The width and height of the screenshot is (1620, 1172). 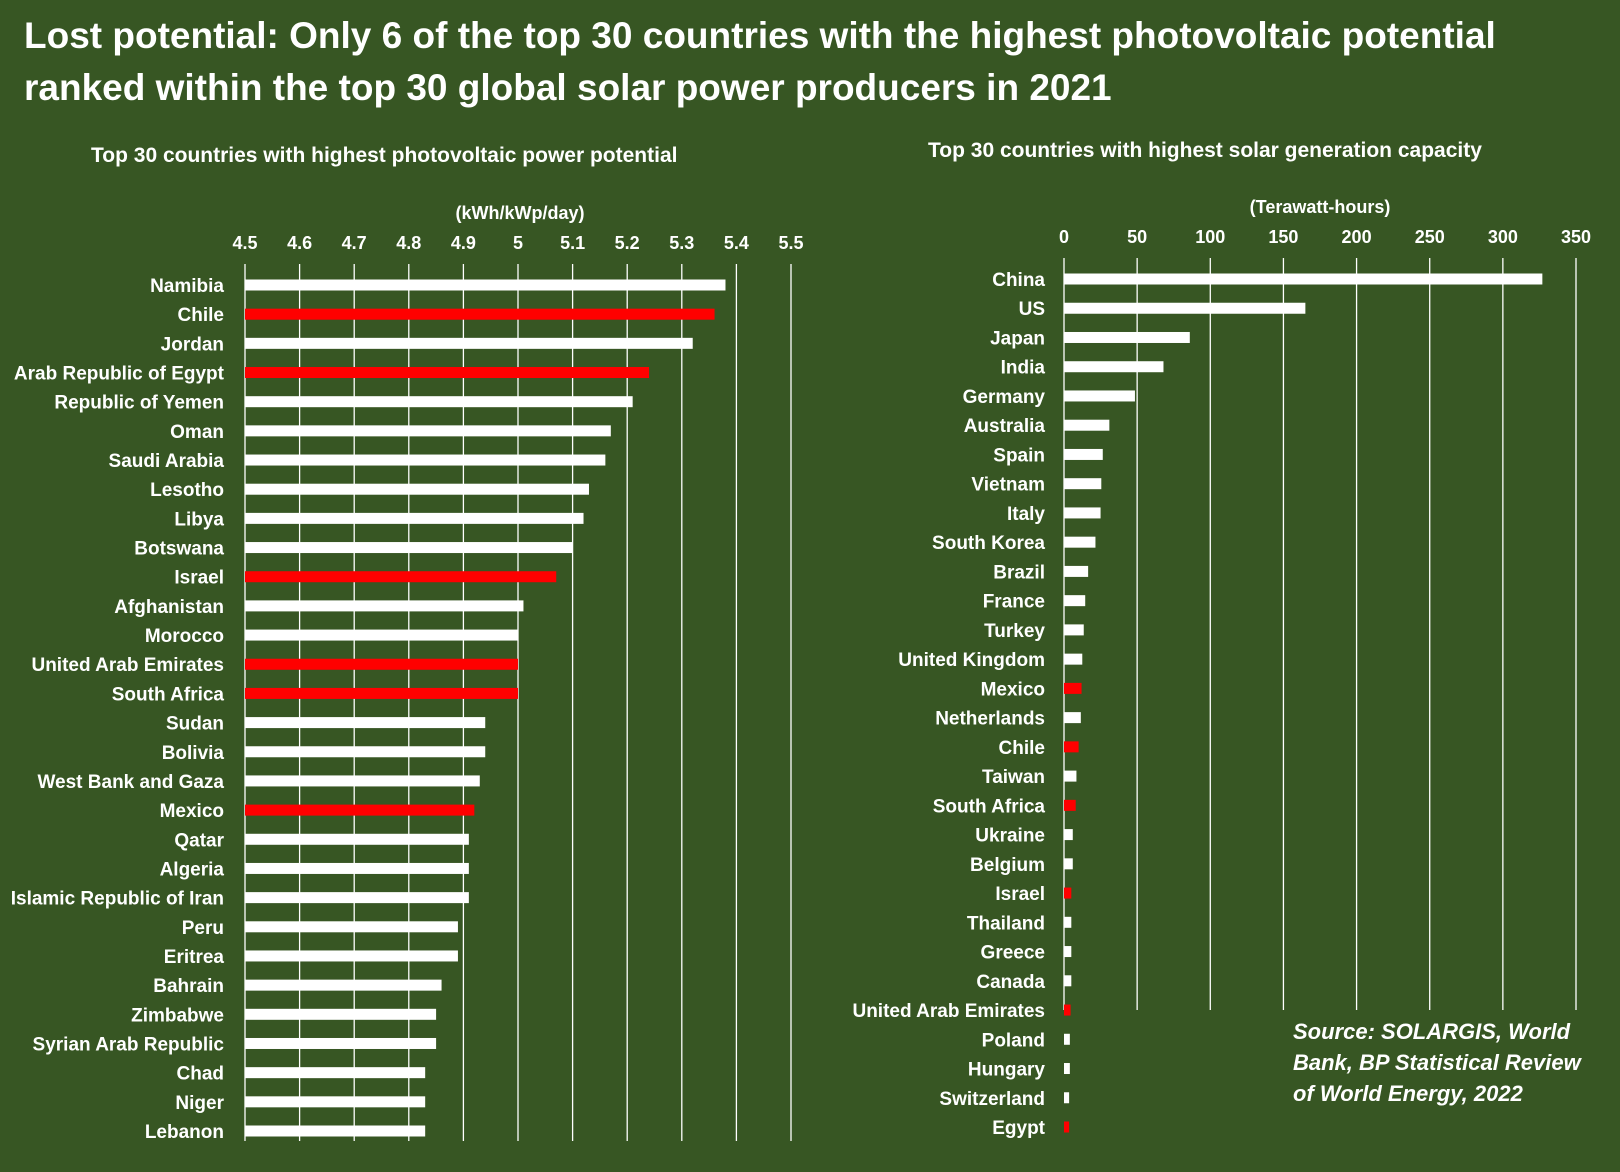 What do you see at coordinates (1127, 337) in the screenshot?
I see `right-bar-japan` at bounding box center [1127, 337].